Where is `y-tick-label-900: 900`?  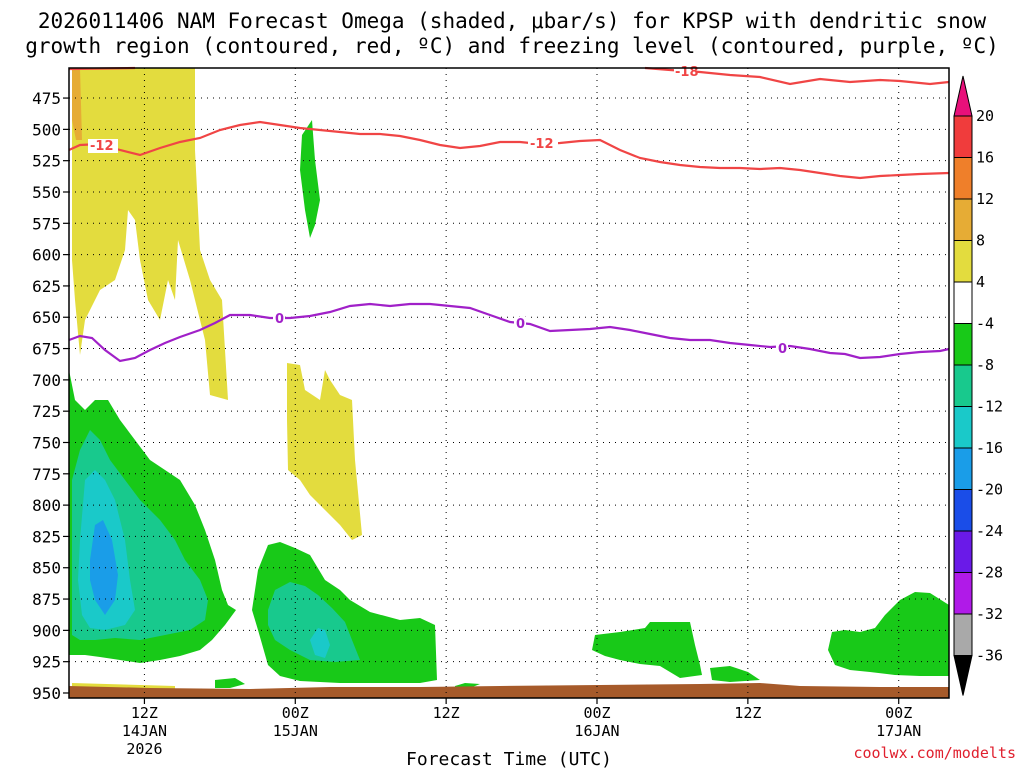
y-tick-label-900: 900 is located at coordinates (46, 630).